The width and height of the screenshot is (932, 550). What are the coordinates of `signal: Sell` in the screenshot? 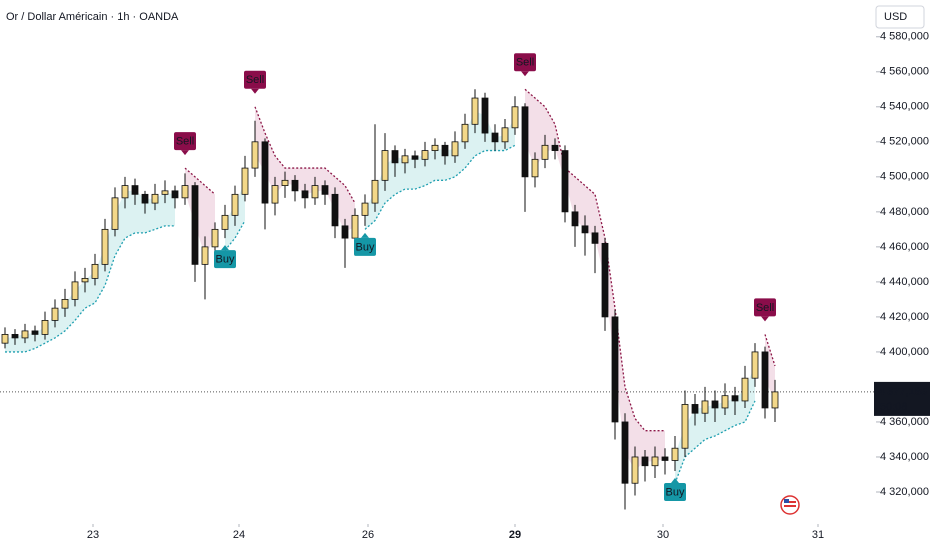 It's located at (185, 144).